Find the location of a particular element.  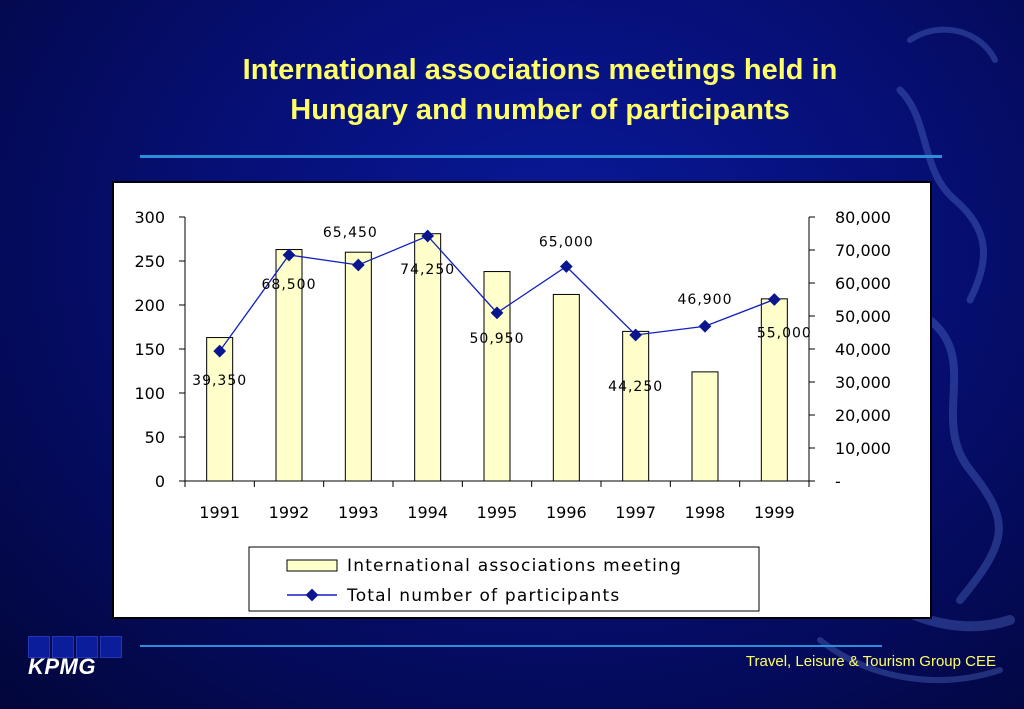

participants-data-label: 44,250 is located at coordinates (635, 387).